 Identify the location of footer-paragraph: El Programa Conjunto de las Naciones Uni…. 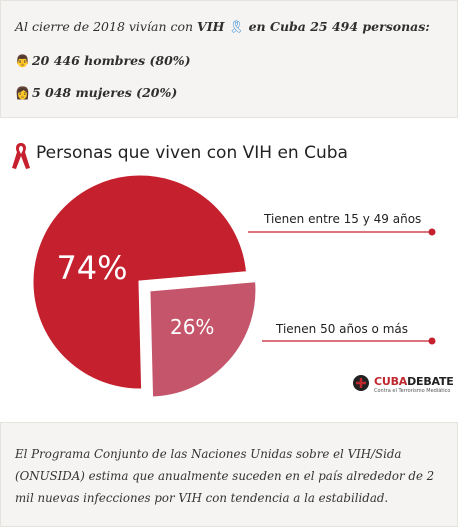
(225, 476).